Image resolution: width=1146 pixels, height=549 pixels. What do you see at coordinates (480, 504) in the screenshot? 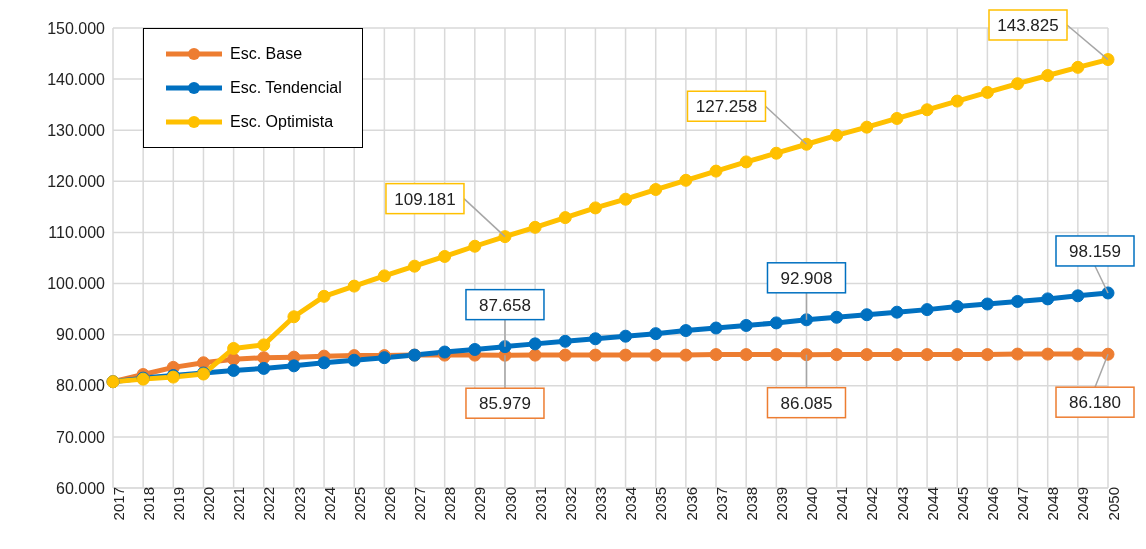
I see `x-tick-label: 2029` at bounding box center [480, 504].